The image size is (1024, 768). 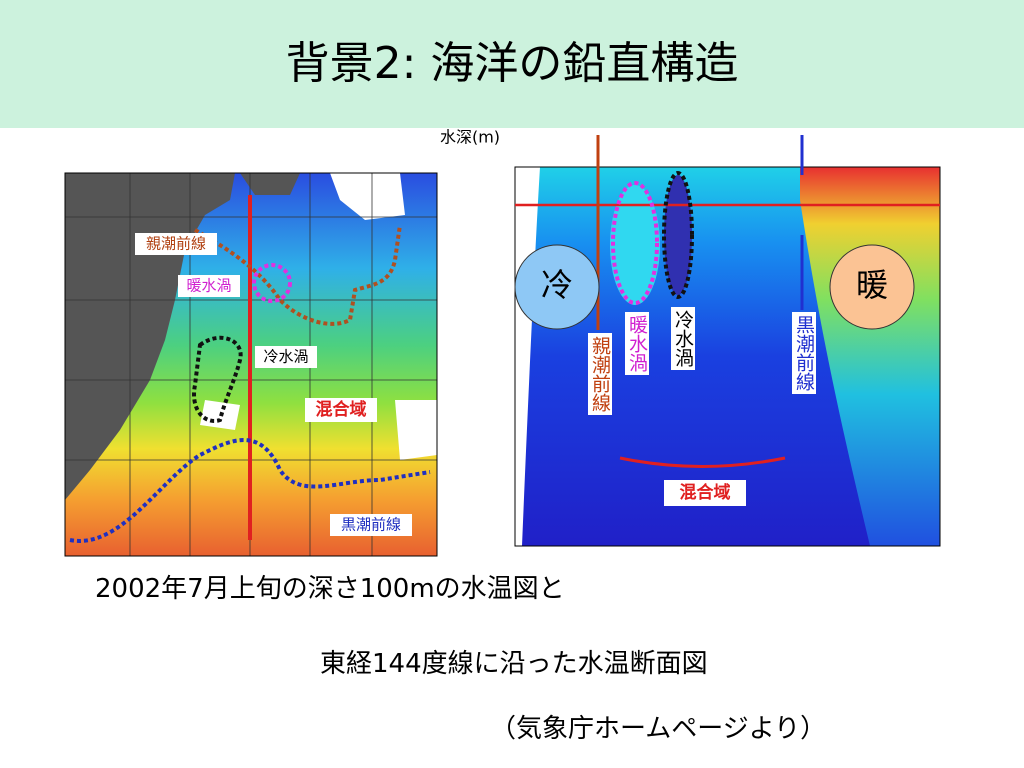 I want to click on depth-title: 水深(m), so click(x=470, y=137).